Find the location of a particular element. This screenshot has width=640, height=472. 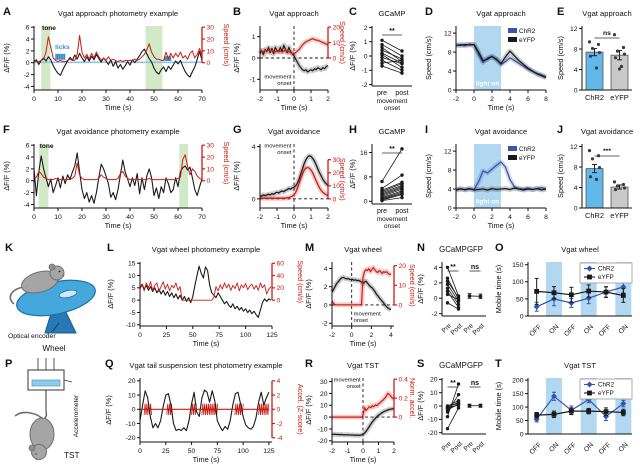

mouse-tail is located at coordinates (16, 295).